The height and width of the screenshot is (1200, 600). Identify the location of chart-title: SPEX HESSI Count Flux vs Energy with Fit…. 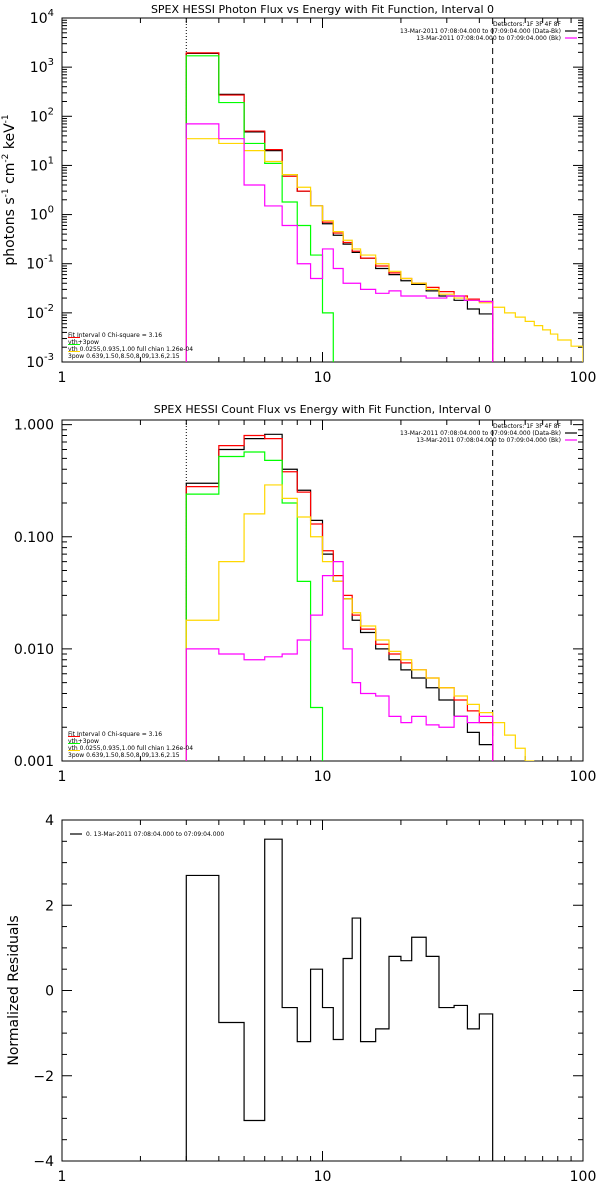
(322, 409).